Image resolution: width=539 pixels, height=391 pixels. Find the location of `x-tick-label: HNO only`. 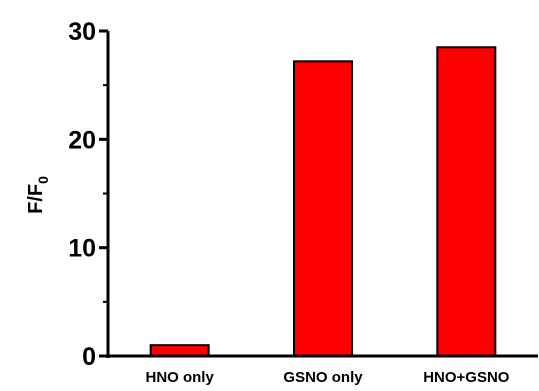

x-tick-label: HNO only is located at coordinates (179, 377).